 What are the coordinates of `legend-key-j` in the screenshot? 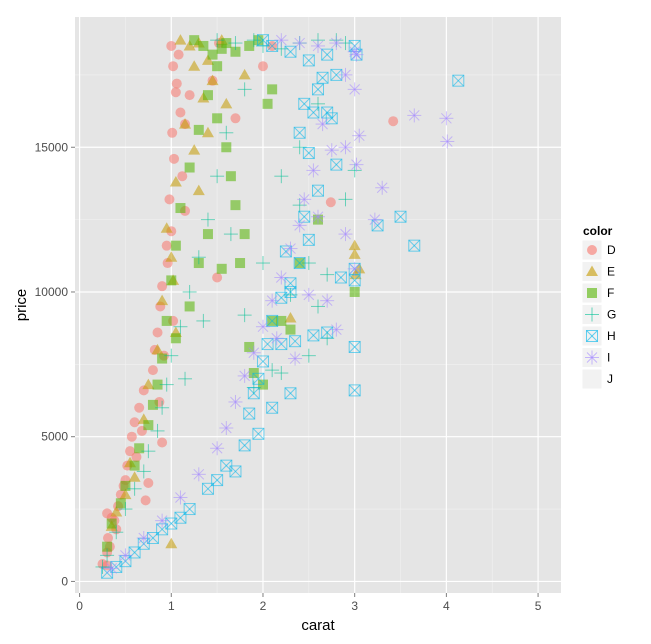 It's located at (592, 379).